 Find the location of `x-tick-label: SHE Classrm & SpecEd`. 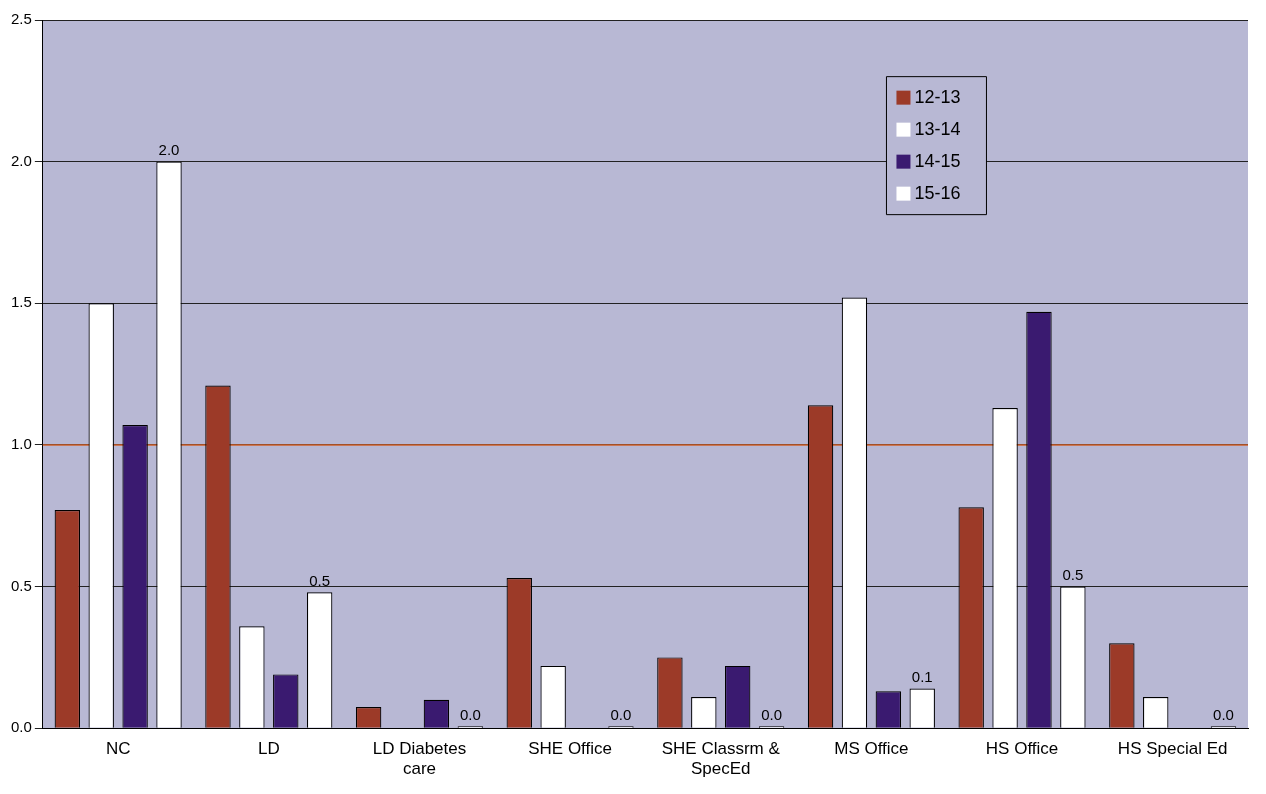

x-tick-label: SHE Classrm & SpecEd is located at coordinates (721, 759).